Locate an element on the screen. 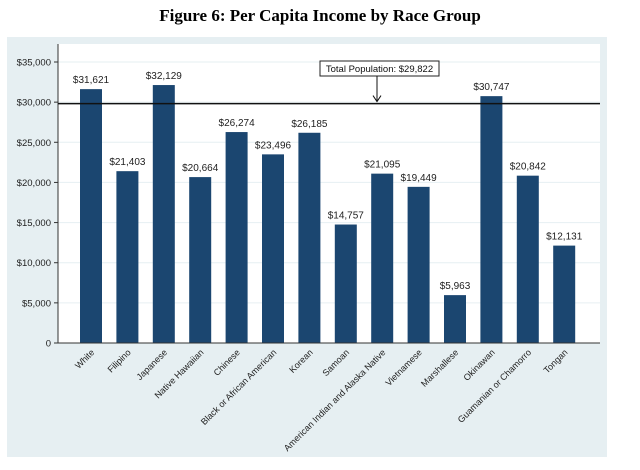 The width and height of the screenshot is (640, 470). y-tick-label: $35,000 is located at coordinates (34, 63).